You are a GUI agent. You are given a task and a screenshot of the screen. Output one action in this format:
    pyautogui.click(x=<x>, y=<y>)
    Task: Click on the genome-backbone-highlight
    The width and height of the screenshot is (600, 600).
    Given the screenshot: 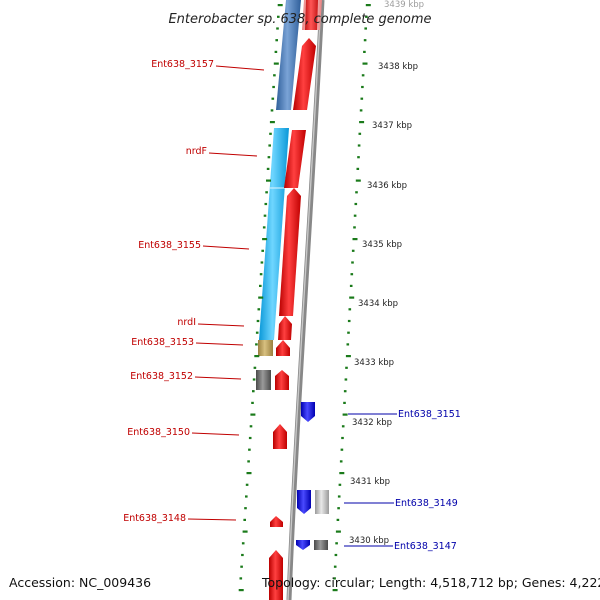 What is the action you would take?
    pyautogui.click(x=304, y=300)
    